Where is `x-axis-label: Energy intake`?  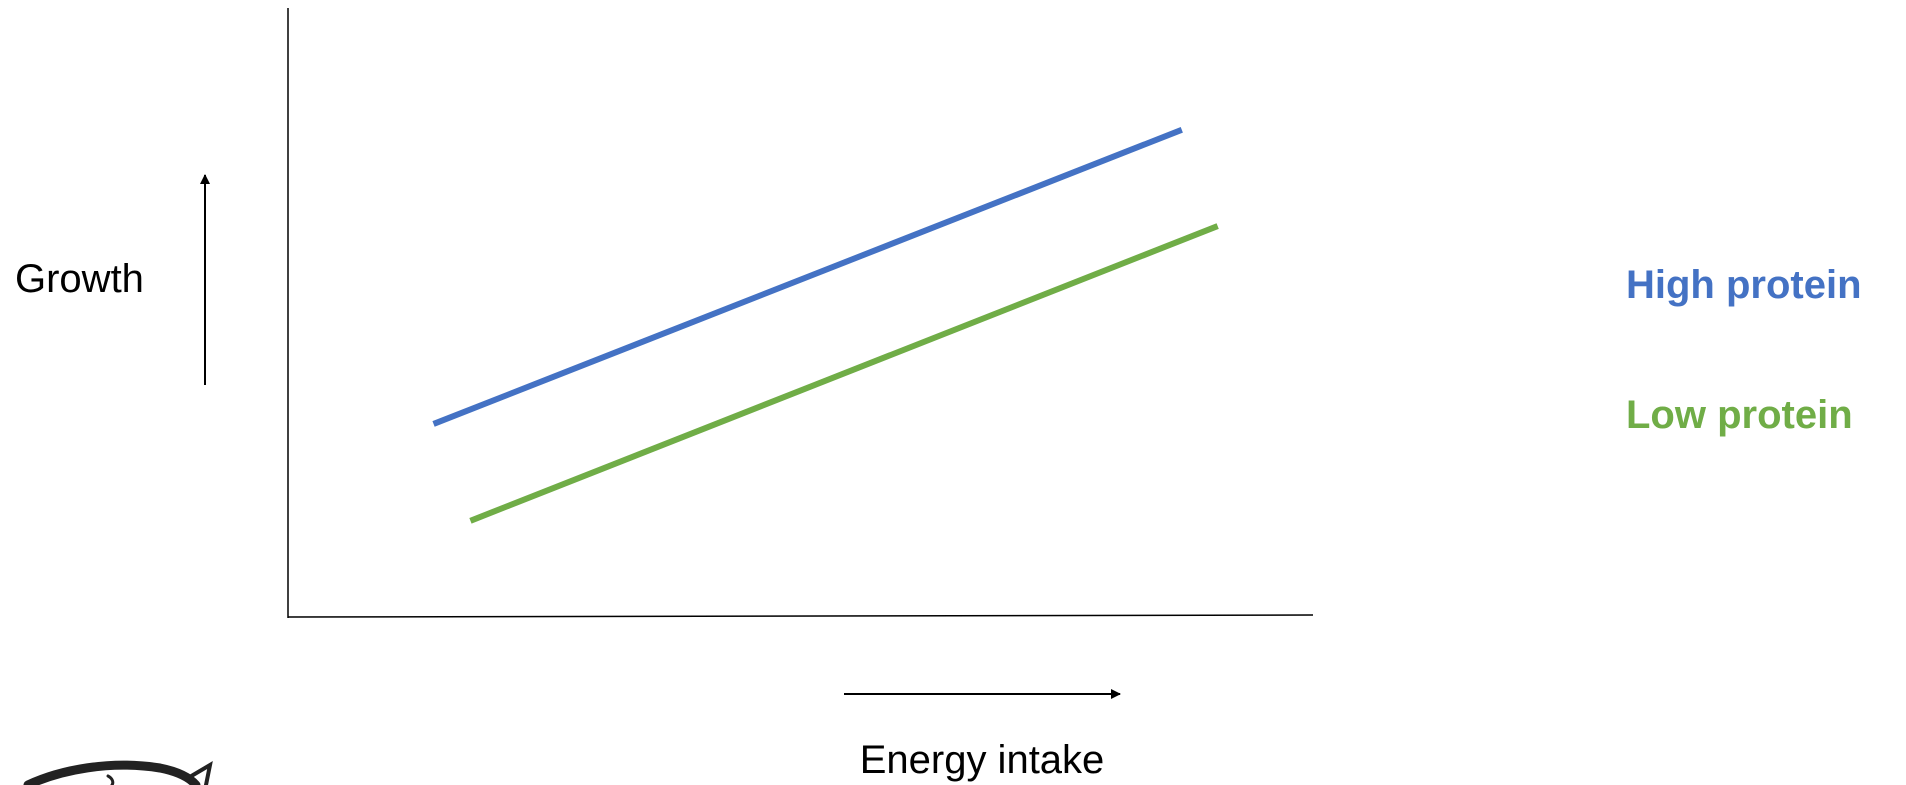
x-axis-label: Energy intake is located at coordinates (982, 760).